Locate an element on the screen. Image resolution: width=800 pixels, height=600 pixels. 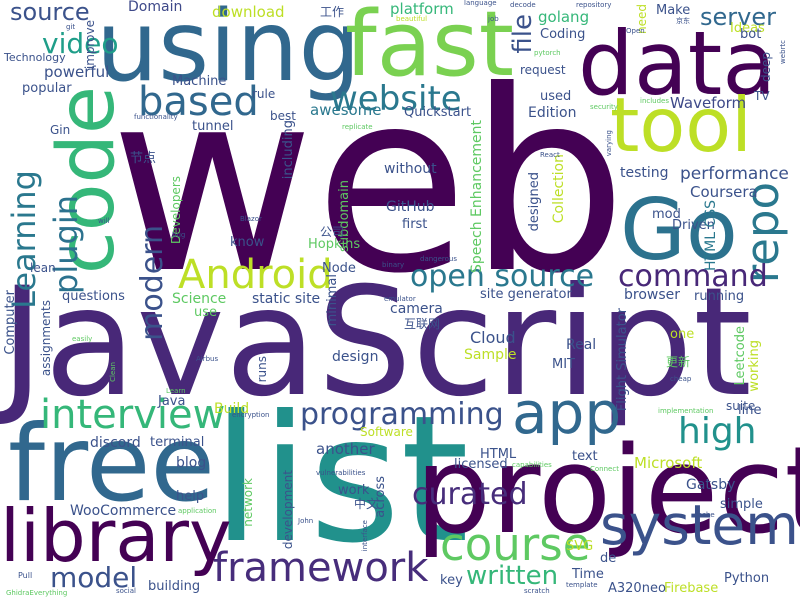
word-collection: Collection is located at coordinates (559, 189).